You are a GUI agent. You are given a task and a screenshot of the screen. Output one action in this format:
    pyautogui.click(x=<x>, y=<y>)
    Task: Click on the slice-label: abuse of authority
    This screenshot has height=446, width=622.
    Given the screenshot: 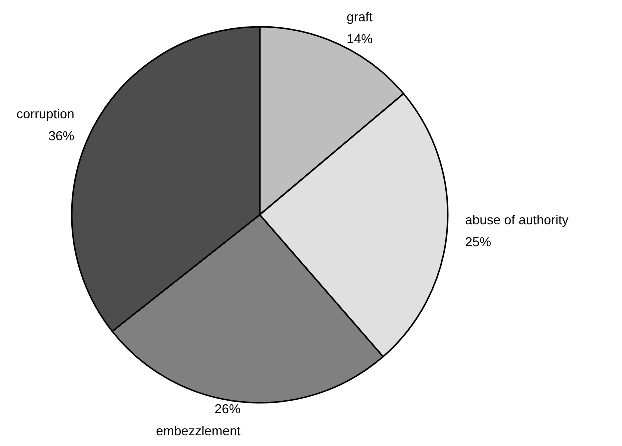 What is the action you would take?
    pyautogui.click(x=517, y=220)
    